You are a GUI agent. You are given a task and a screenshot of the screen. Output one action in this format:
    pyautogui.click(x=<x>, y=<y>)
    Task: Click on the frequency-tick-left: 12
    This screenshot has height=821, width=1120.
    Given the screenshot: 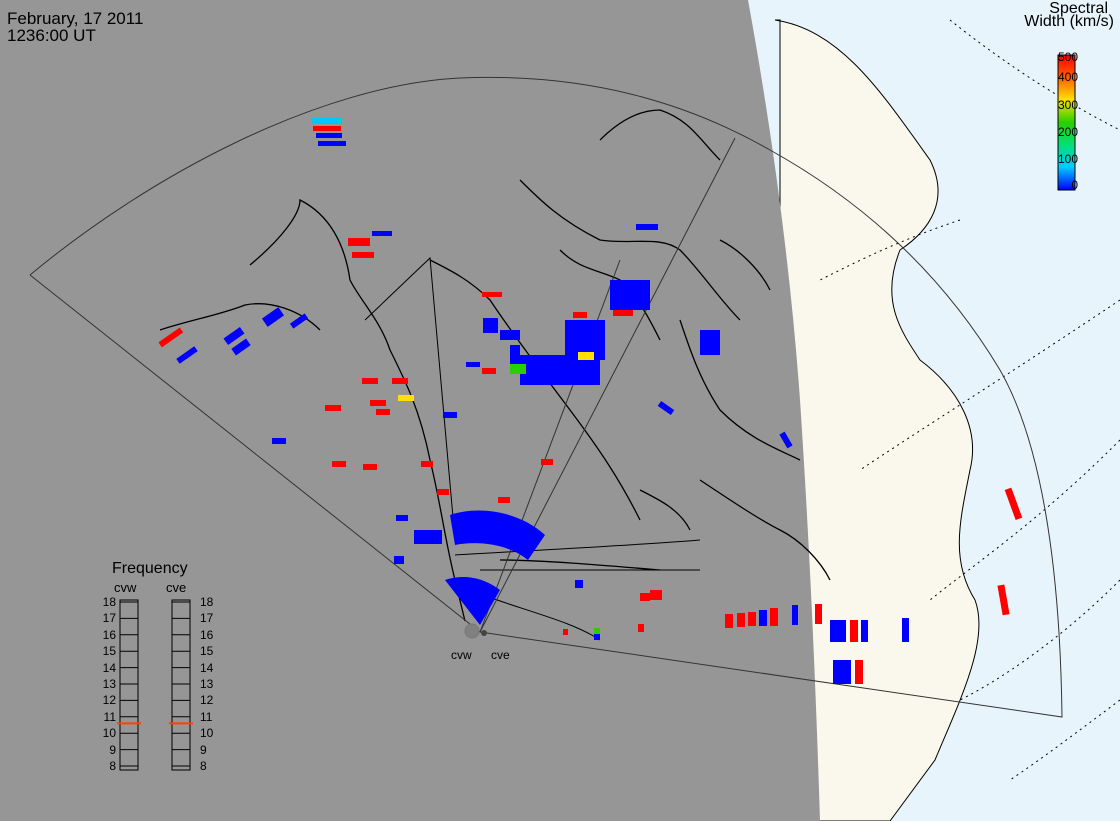 What is the action you would take?
    pyautogui.click(x=109, y=700)
    